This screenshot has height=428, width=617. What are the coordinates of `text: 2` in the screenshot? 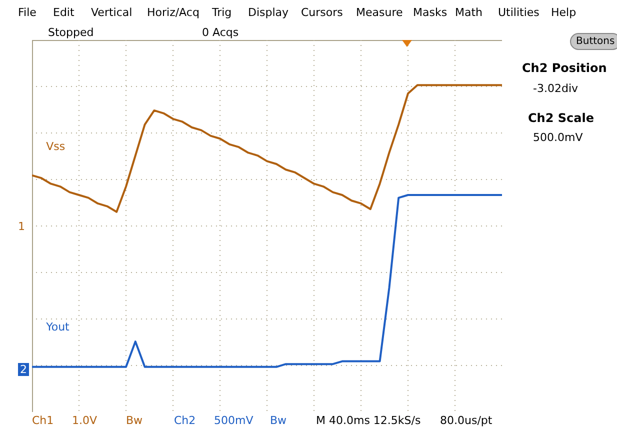 It's located at (23, 369).